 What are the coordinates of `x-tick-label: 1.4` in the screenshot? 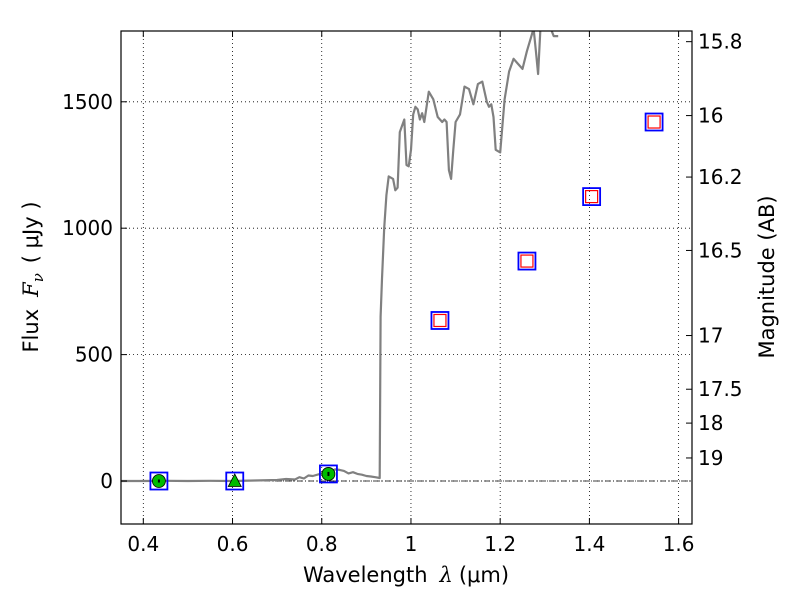 It's located at (589, 544).